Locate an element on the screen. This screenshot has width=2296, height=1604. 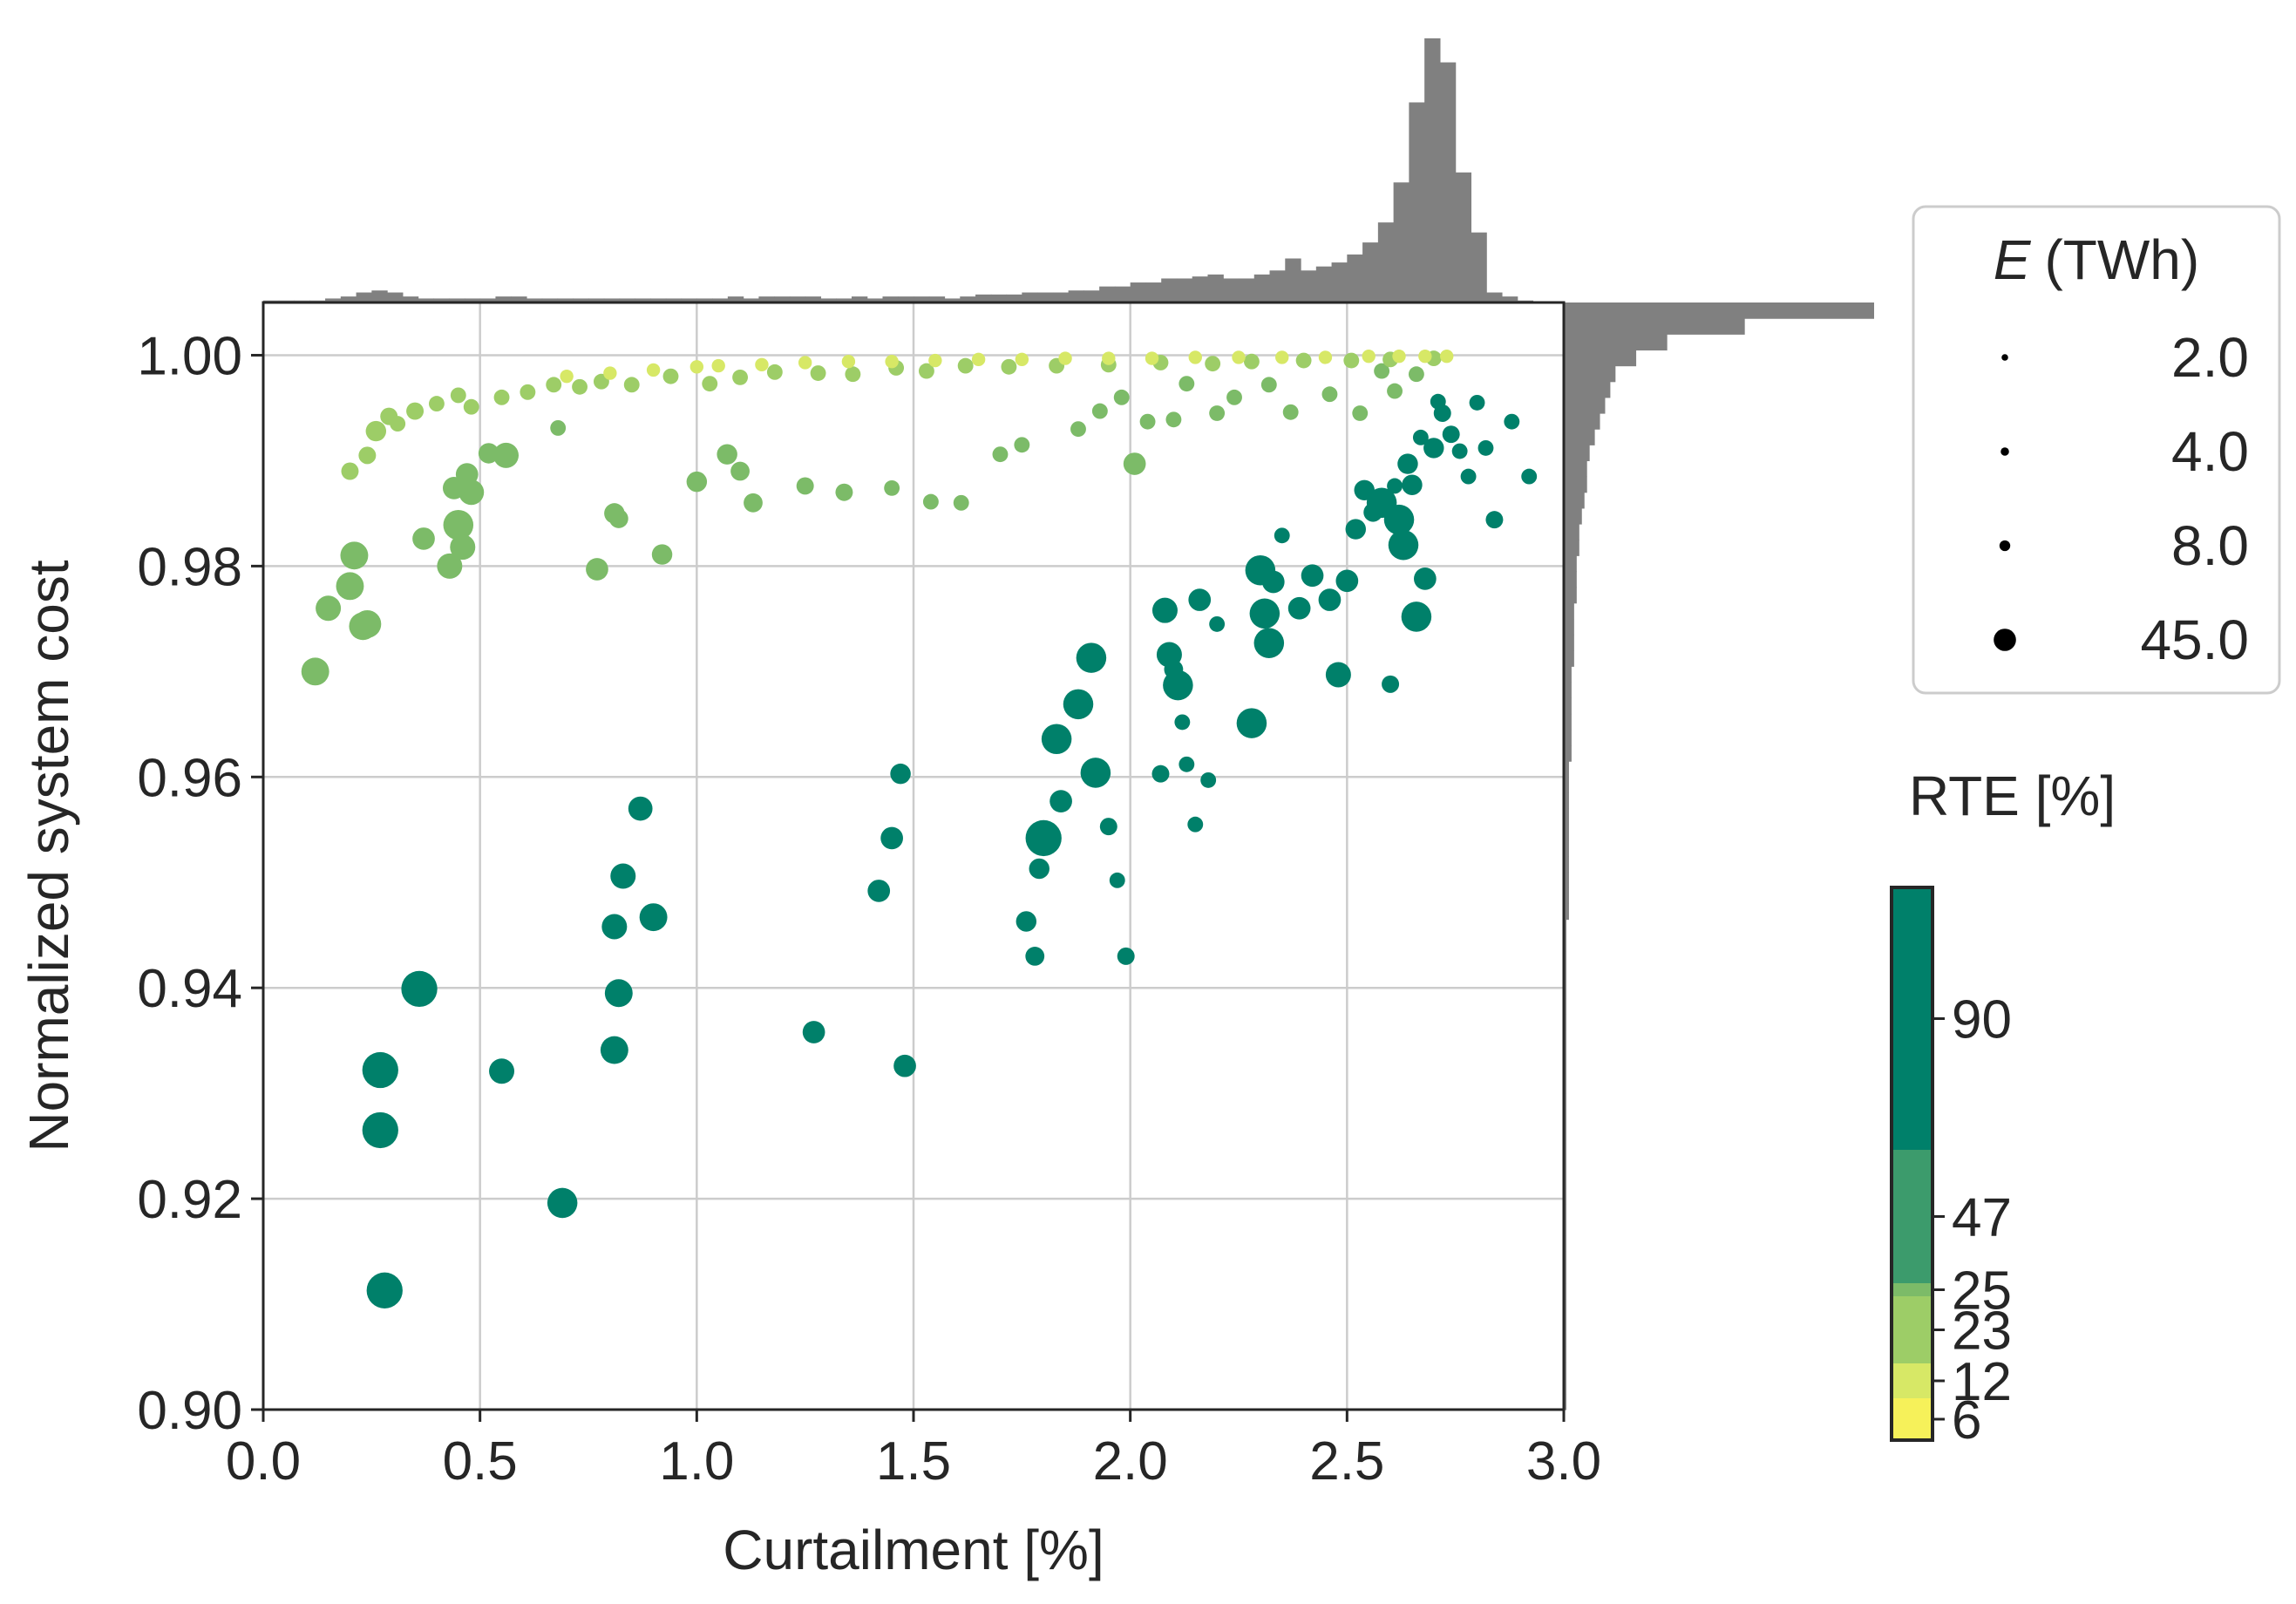
y-tick-label: 0.92 is located at coordinates (190, 1200).